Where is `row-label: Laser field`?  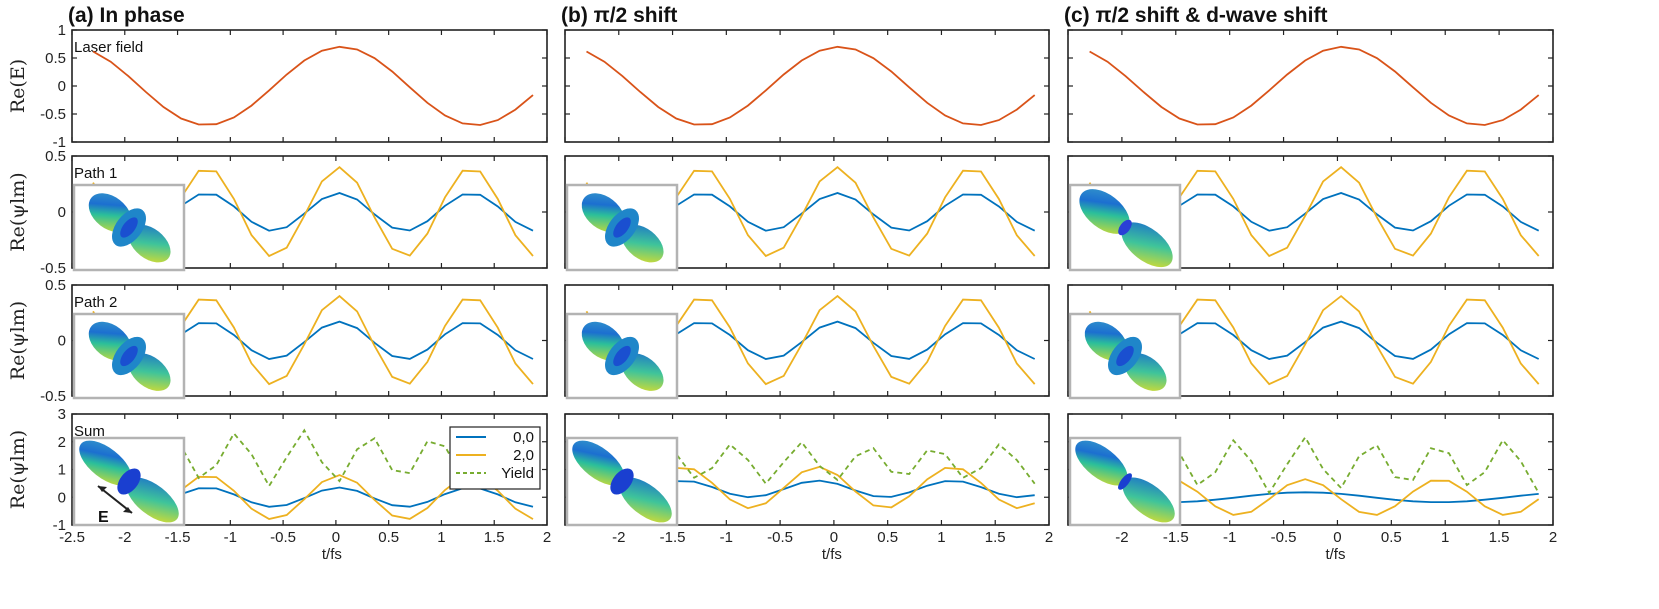
row-label: Laser field is located at coordinates (108, 47).